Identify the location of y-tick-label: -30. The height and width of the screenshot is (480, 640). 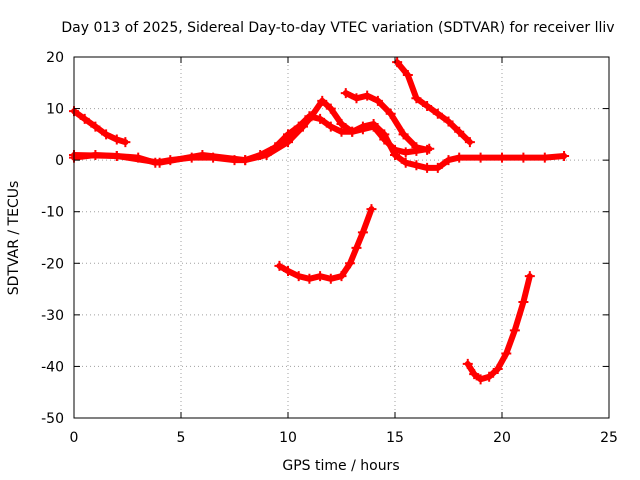
(52, 316).